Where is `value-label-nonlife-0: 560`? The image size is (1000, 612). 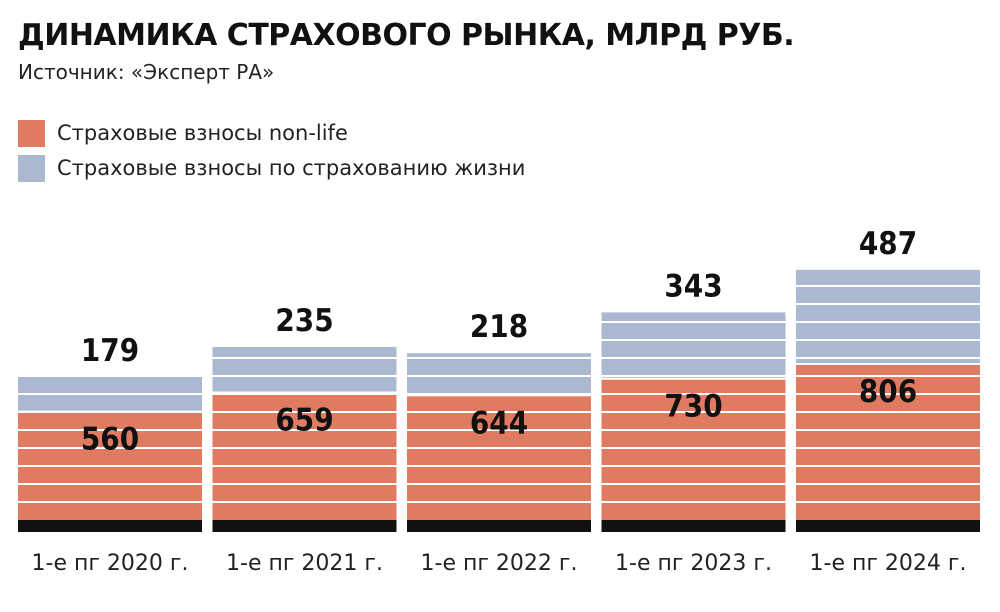 value-label-nonlife-0: 560 is located at coordinates (110, 440).